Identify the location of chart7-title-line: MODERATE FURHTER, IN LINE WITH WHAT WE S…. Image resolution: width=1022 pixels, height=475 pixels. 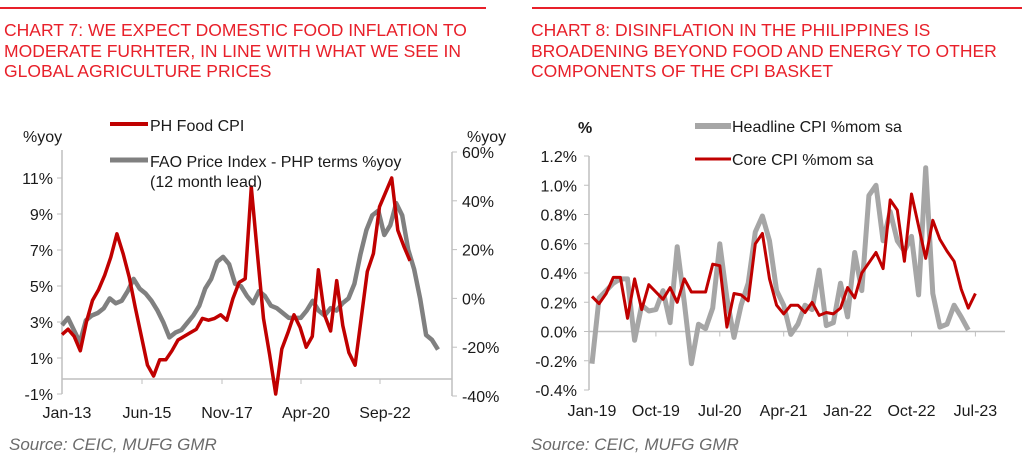
(232, 50).